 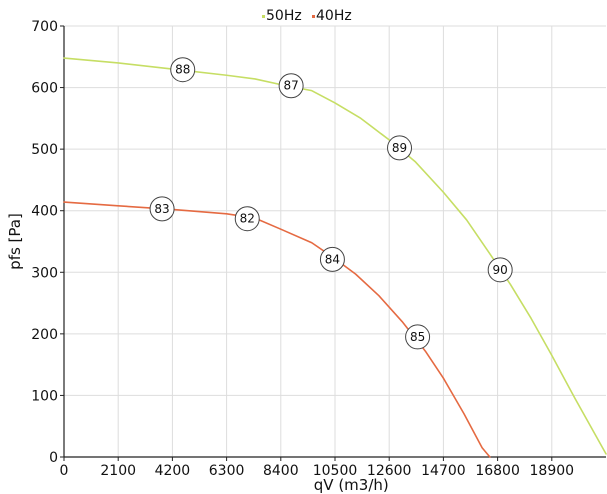 I want to click on y-tick-label-1: 100, so click(x=44, y=396).